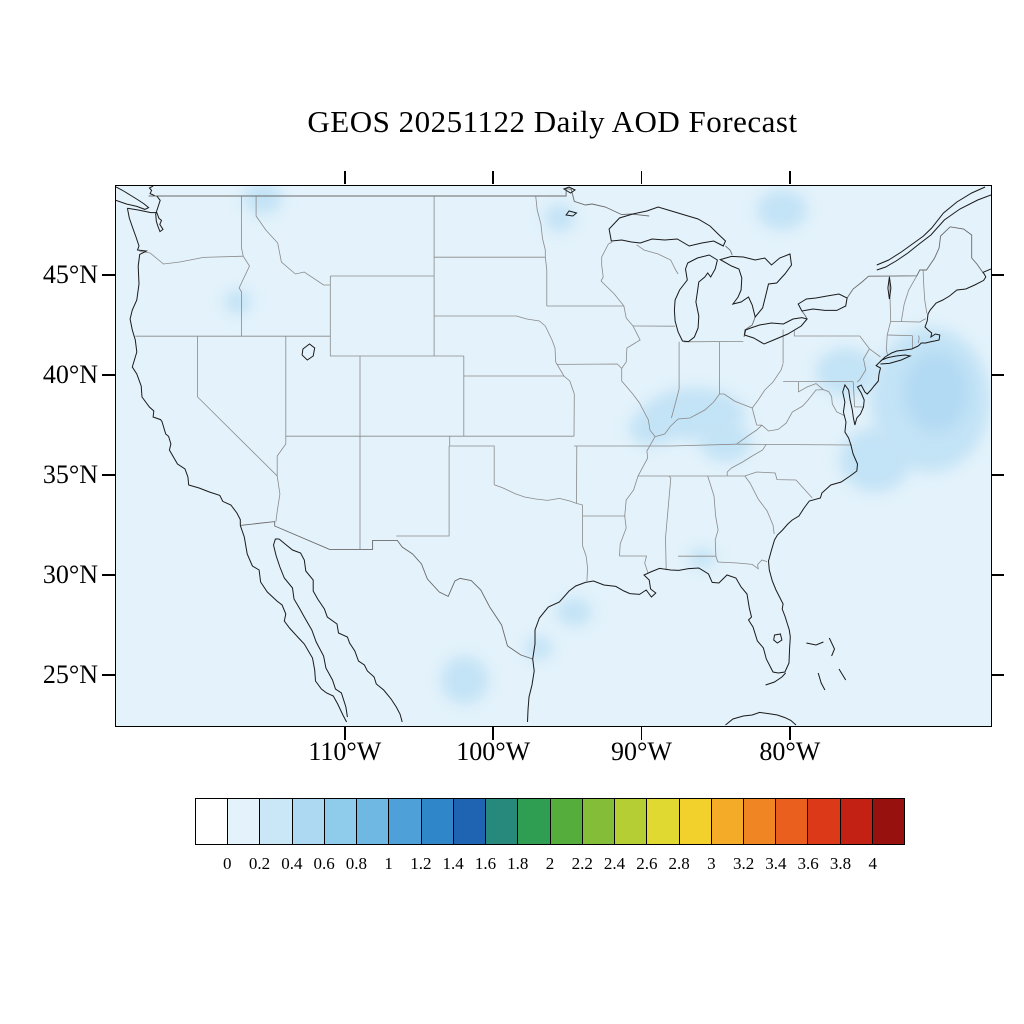 The width and height of the screenshot is (1024, 1024). What do you see at coordinates (345, 751) in the screenshot?
I see `lon-tick-label: 110°W` at bounding box center [345, 751].